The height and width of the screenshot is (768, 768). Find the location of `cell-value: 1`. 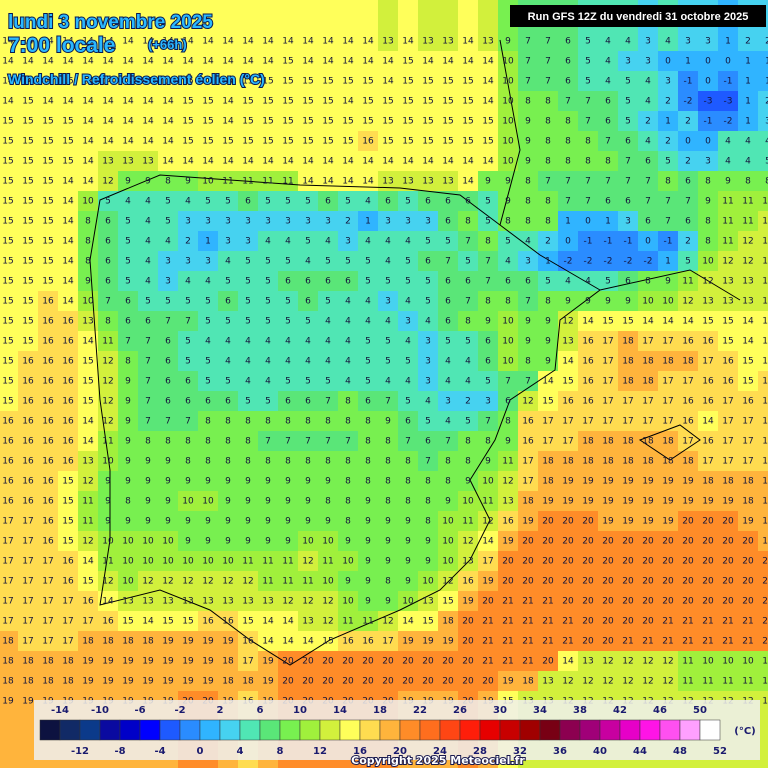

cell-value: 1 is located at coordinates (608, 222).